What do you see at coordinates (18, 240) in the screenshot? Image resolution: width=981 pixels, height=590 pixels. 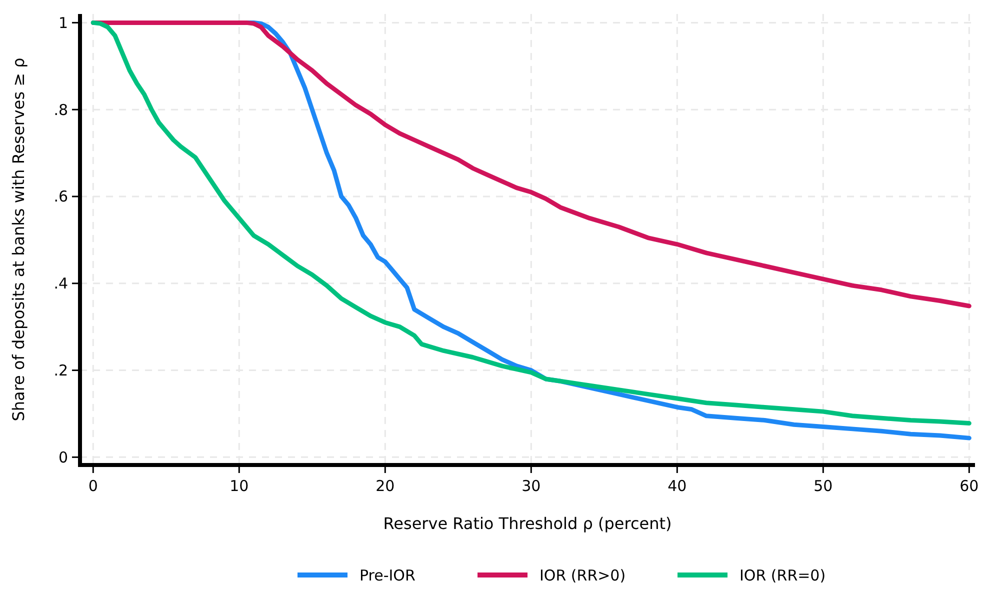 I see `y-axis-title: Share of deposits at banks with Reserves ≥ ρ` at bounding box center [18, 240].